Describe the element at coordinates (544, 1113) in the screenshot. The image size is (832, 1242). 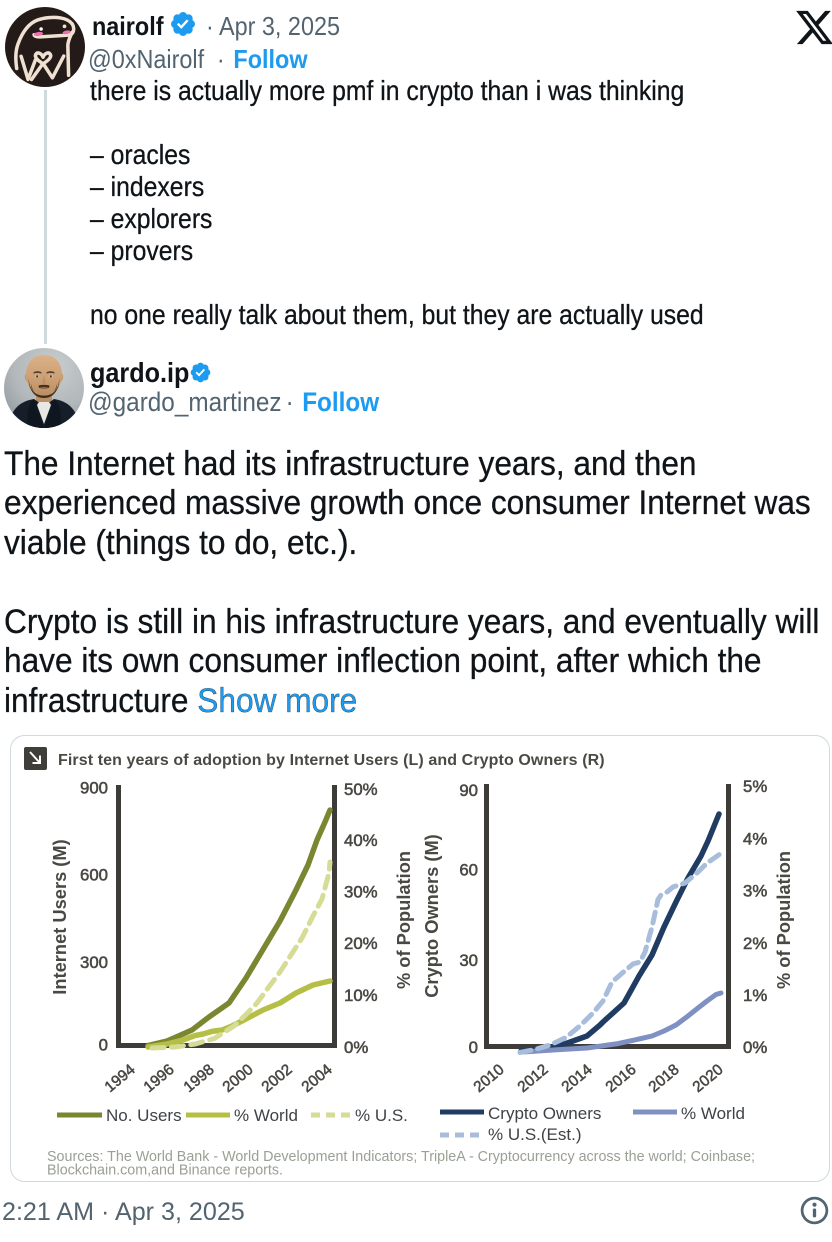
I see `svg-text: Crypto Owners` at that location.